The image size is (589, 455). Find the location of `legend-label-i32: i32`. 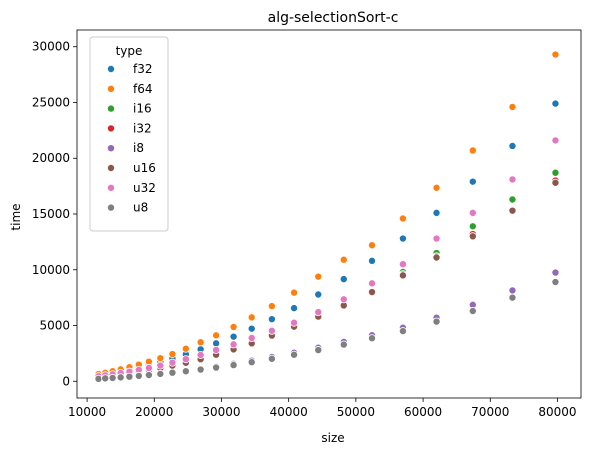

legend-label-i32: i32 is located at coordinates (142, 128).